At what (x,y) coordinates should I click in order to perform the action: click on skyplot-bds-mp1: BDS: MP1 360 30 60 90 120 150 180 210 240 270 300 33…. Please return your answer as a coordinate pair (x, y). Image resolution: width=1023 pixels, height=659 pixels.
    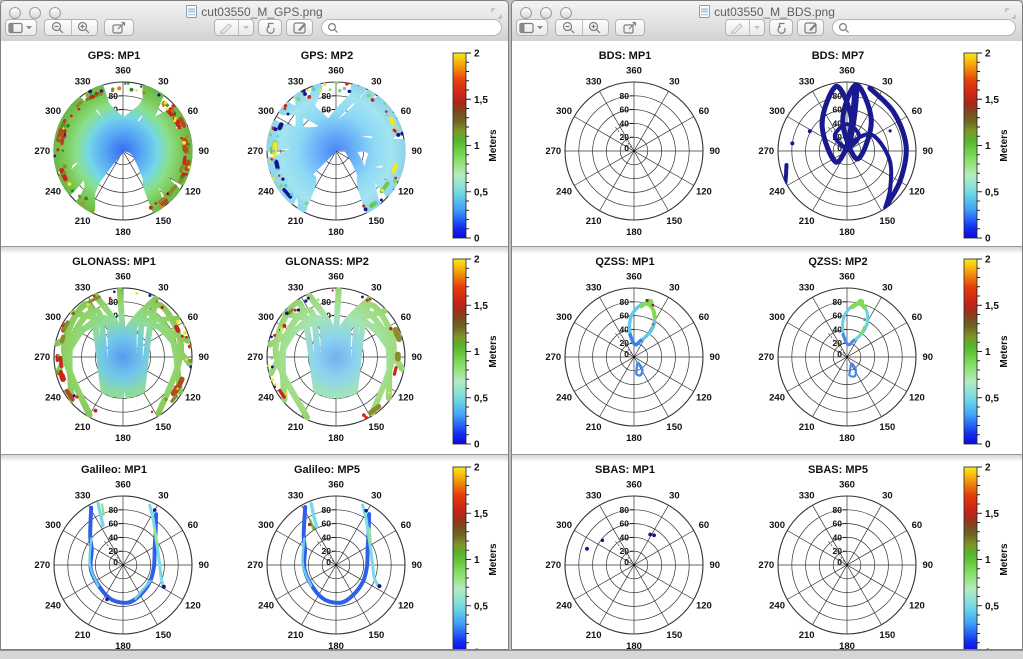
    Looking at the image, I should click on (632, 144).